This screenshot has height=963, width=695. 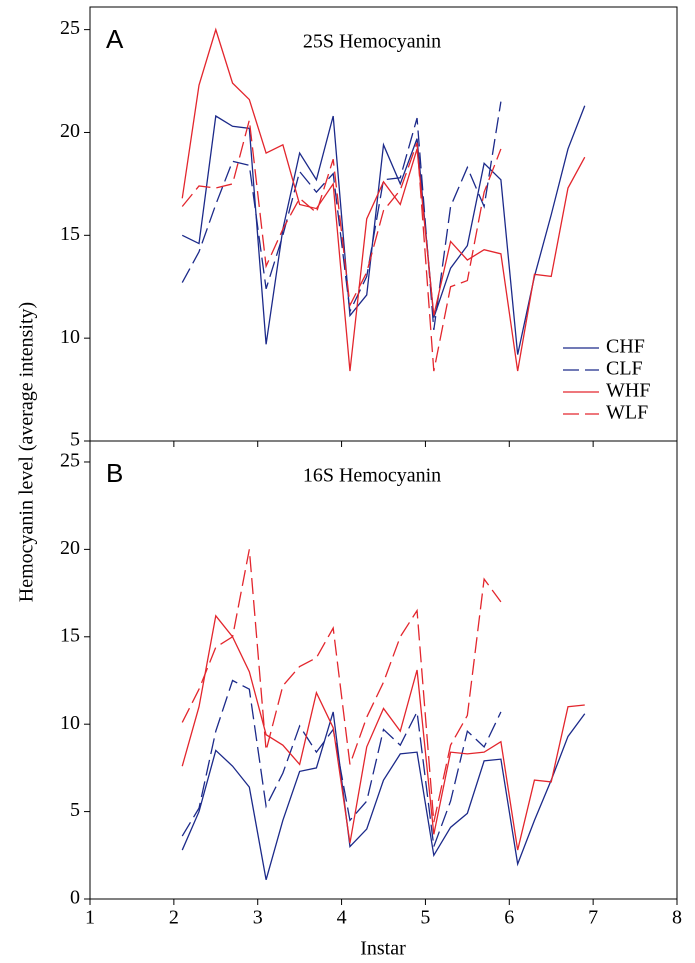 What do you see at coordinates (383, 949) in the screenshot?
I see `x-axis-label: Instar` at bounding box center [383, 949].